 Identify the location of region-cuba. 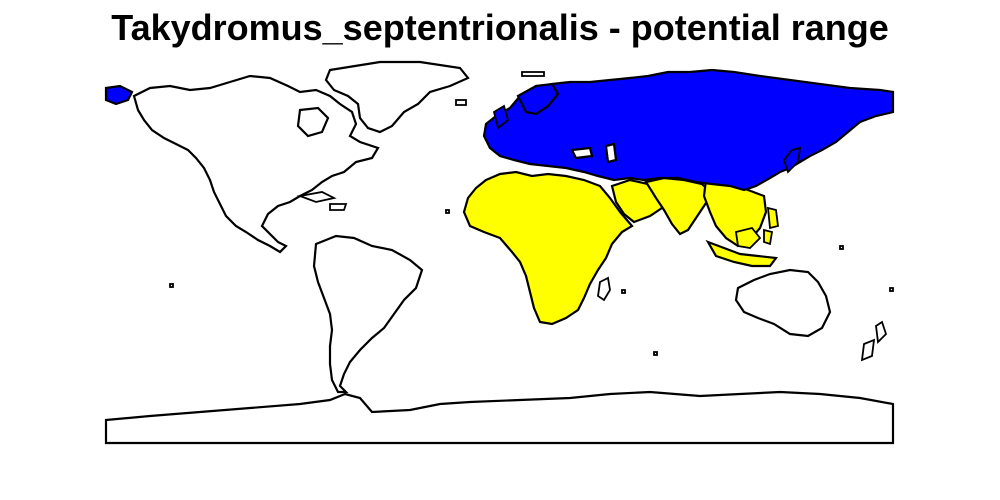
(316, 197).